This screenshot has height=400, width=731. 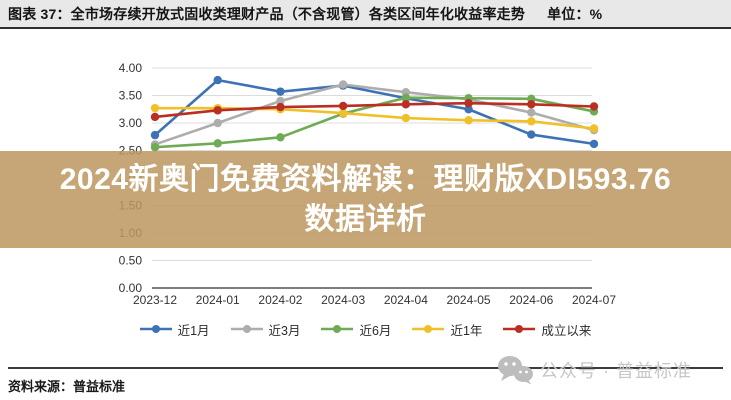 I want to click on chart-legend: 近1月 近3月 近6月 近1年 成立以来, so click(x=365, y=329).